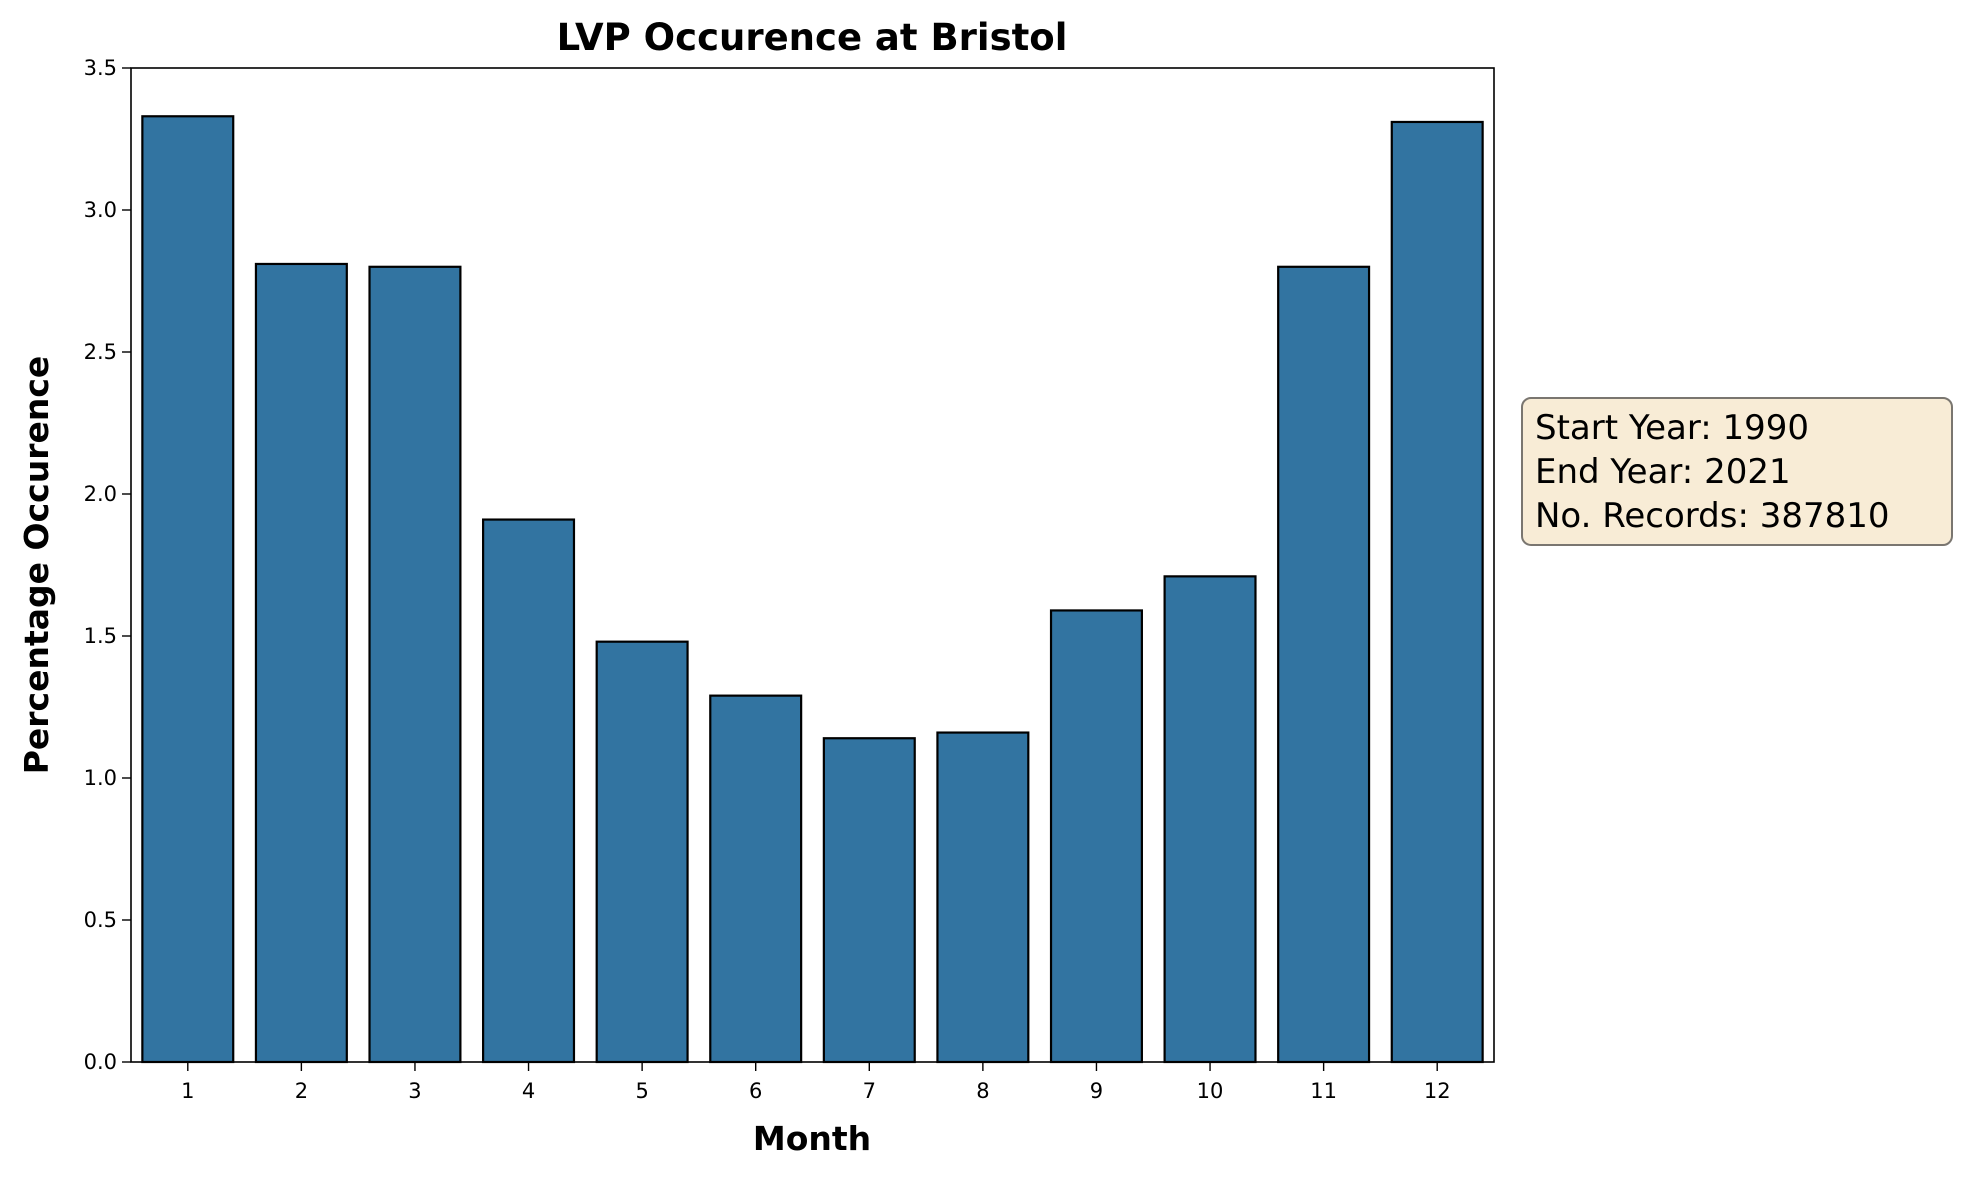 The width and height of the screenshot is (1961, 1179). Describe the element at coordinates (1672, 428) in the screenshot. I see `info-start-year: Start Year: 1990` at that location.